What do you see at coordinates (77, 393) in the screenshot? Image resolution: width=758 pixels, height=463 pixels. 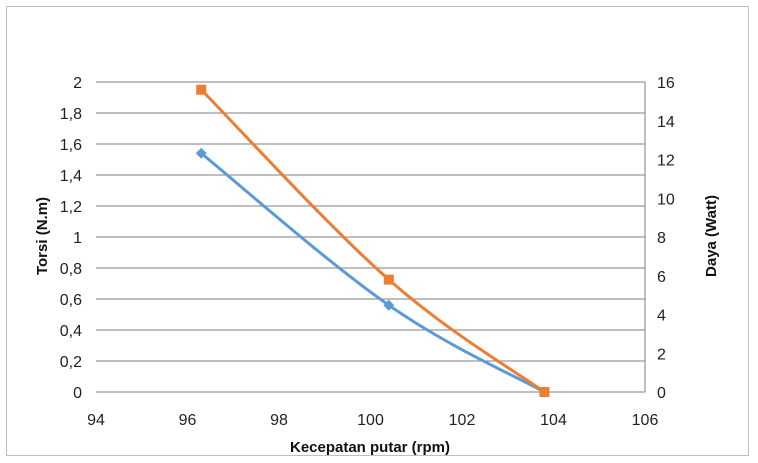 I see `y-tick-label: 0` at bounding box center [77, 393].